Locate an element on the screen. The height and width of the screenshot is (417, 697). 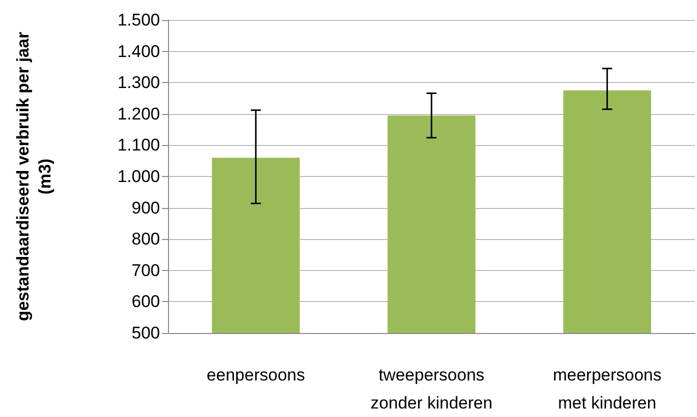
y-axis-title: gestandaardiseerd verbruik per jaar (m3) is located at coordinates (34, 177).